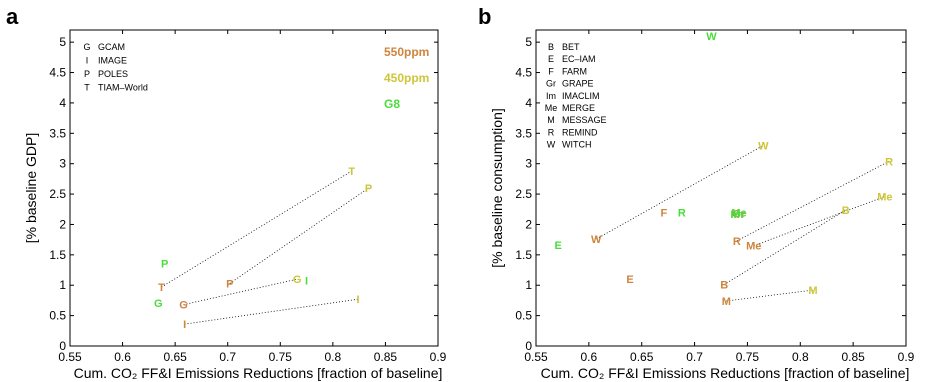 The height and width of the screenshot is (382, 934). I want to click on data-point-t: T, so click(161, 288).